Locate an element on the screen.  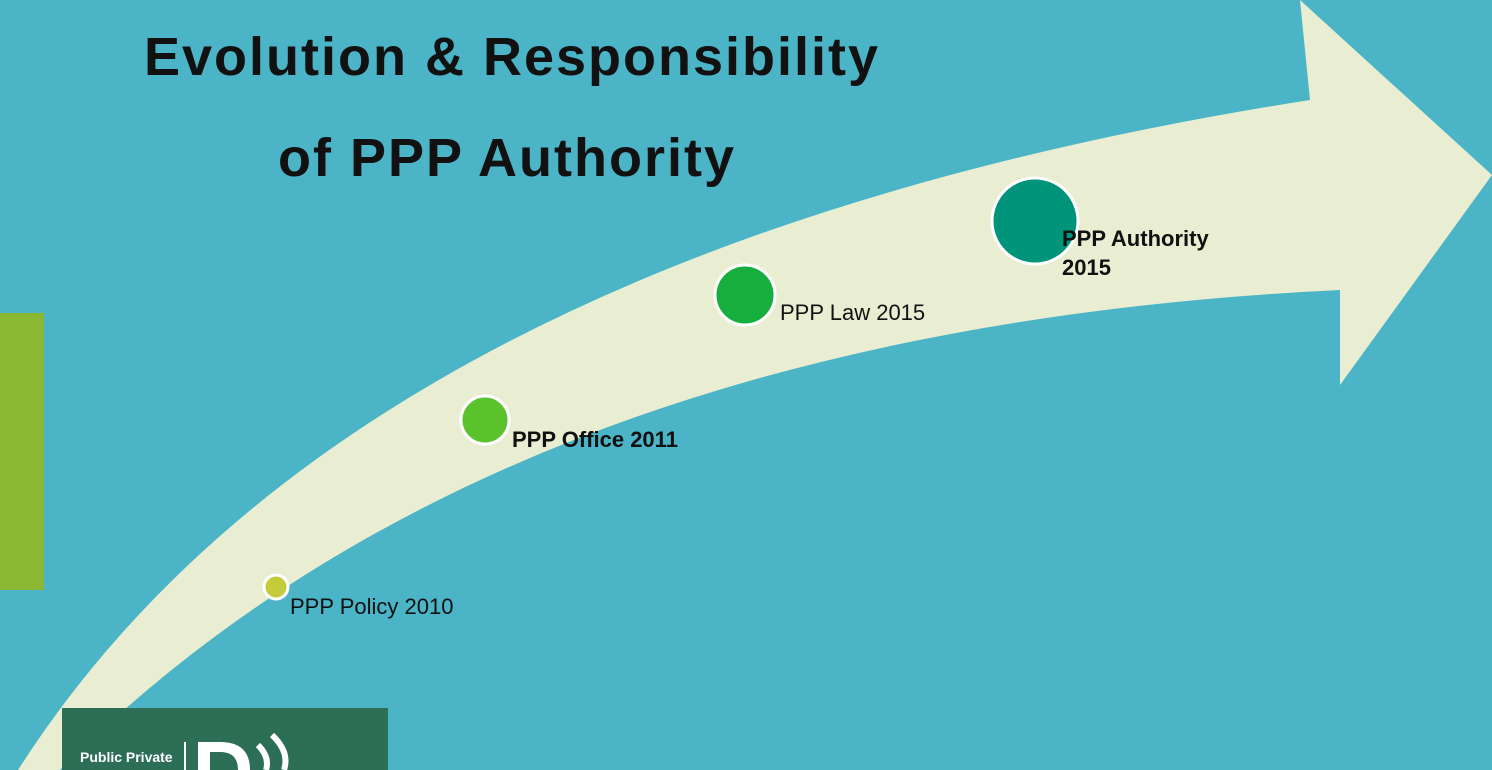
milestone-label: PPP Policy 2010 is located at coordinates (371, 606).